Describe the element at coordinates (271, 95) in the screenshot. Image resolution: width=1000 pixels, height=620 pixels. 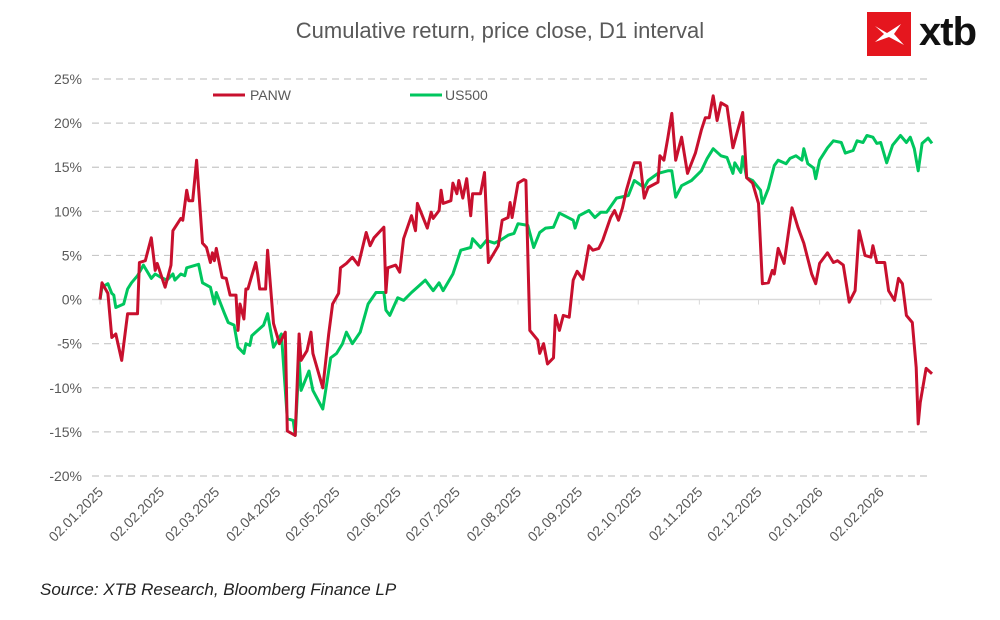
I see `legend-label-panw: PANW` at that location.